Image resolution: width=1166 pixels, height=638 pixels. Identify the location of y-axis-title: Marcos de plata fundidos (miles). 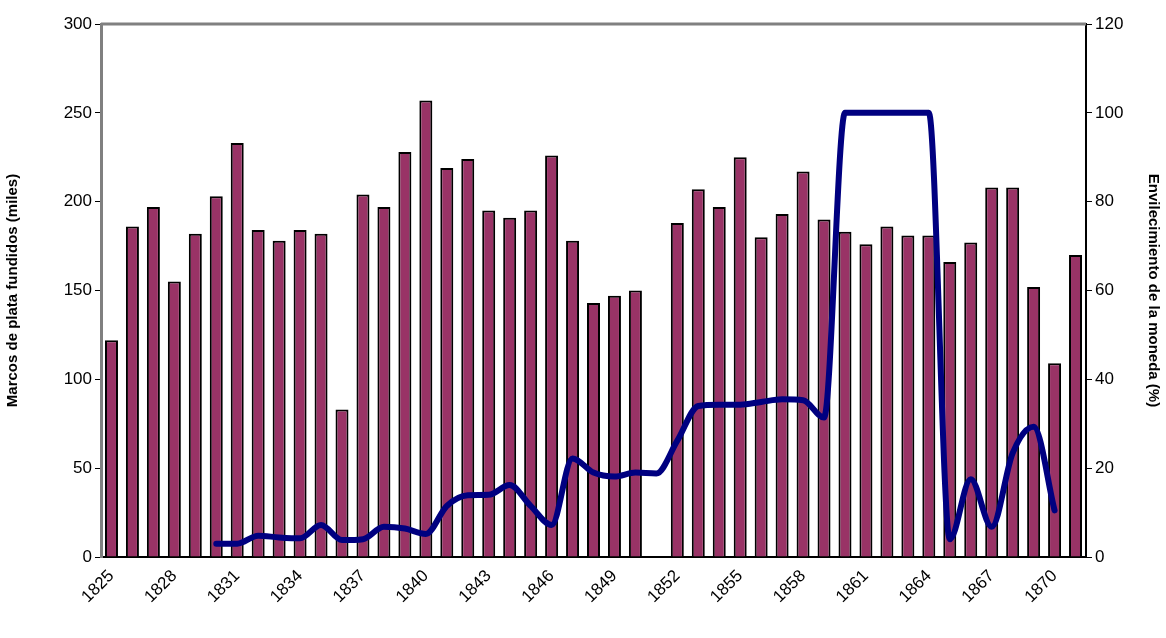
(12, 290).